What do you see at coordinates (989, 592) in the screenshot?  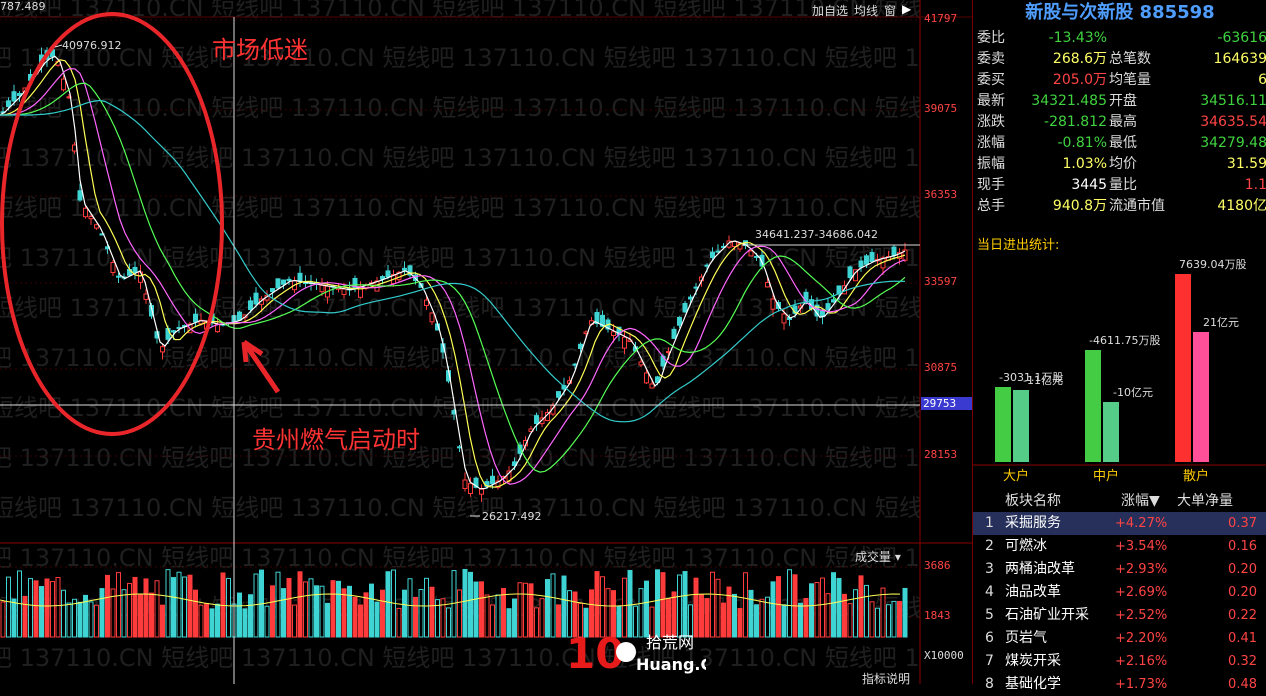 I see `sector-rank: 4` at bounding box center [989, 592].